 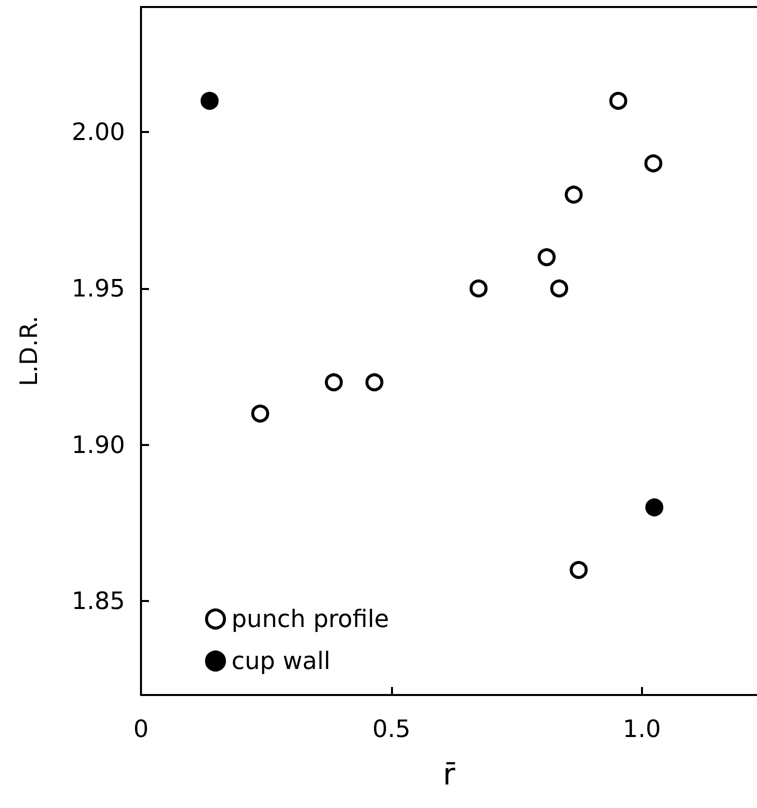 I want to click on y-tick-label: 1.95, so click(x=98, y=288).